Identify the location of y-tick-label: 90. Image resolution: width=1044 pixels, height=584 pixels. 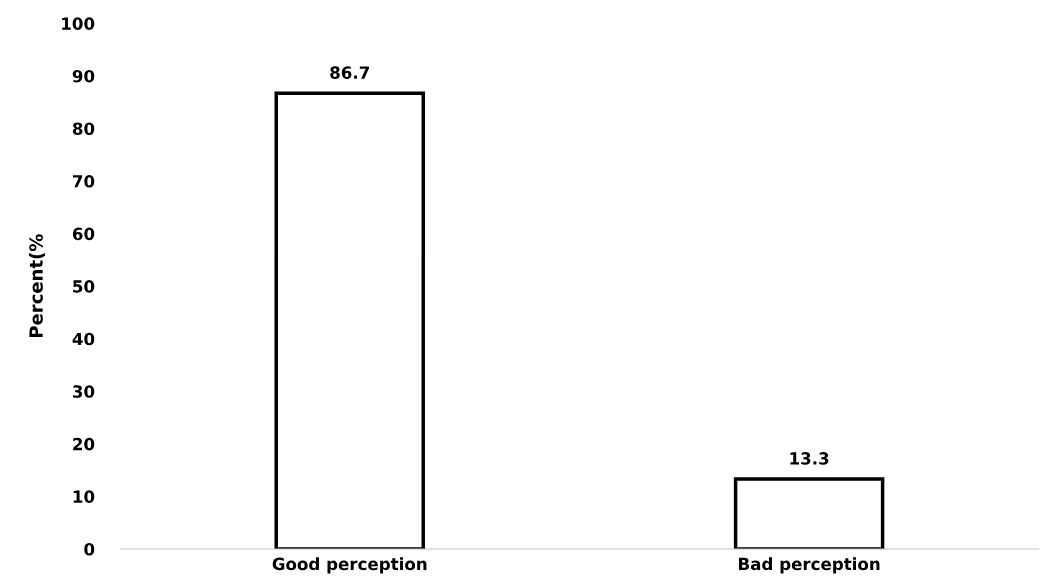
(83, 76).